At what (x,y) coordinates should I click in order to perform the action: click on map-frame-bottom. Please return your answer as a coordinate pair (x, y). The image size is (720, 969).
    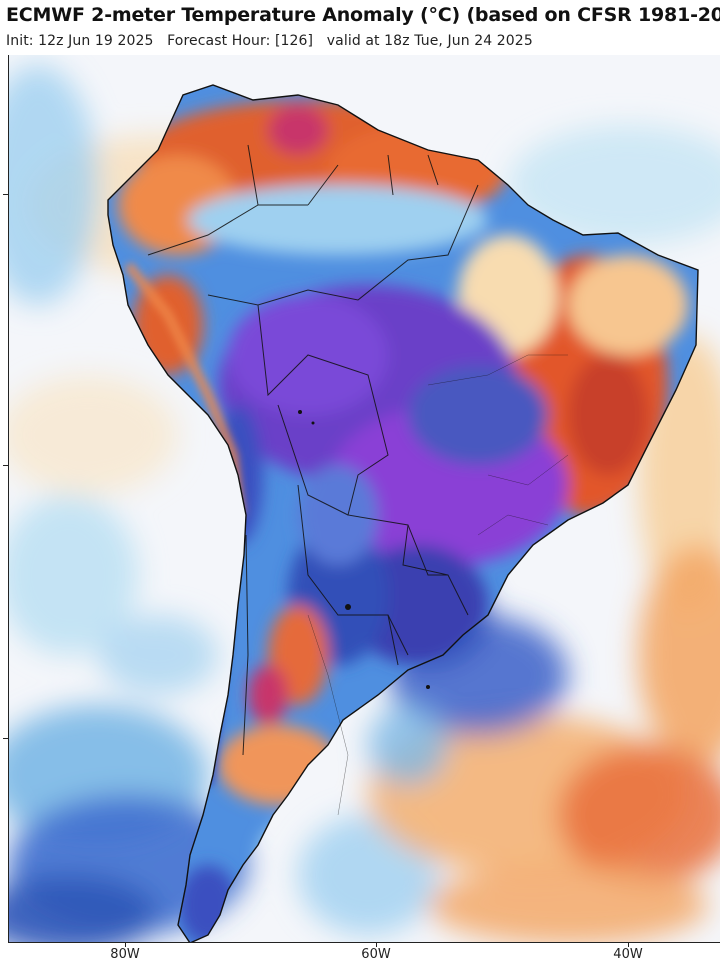
    Looking at the image, I should click on (364, 942).